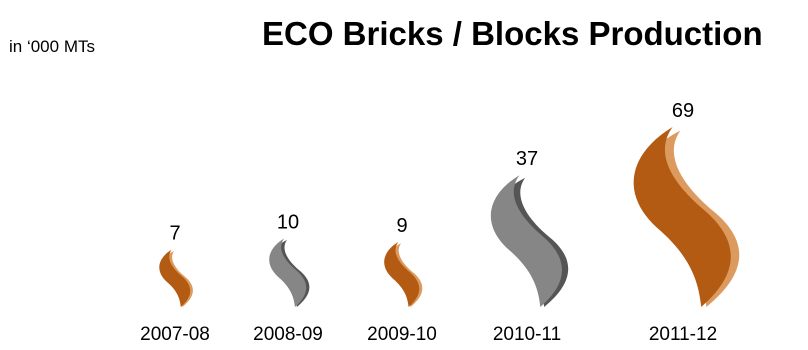 This screenshot has height=350, width=808. I want to click on value-label: 7, so click(174, 234).